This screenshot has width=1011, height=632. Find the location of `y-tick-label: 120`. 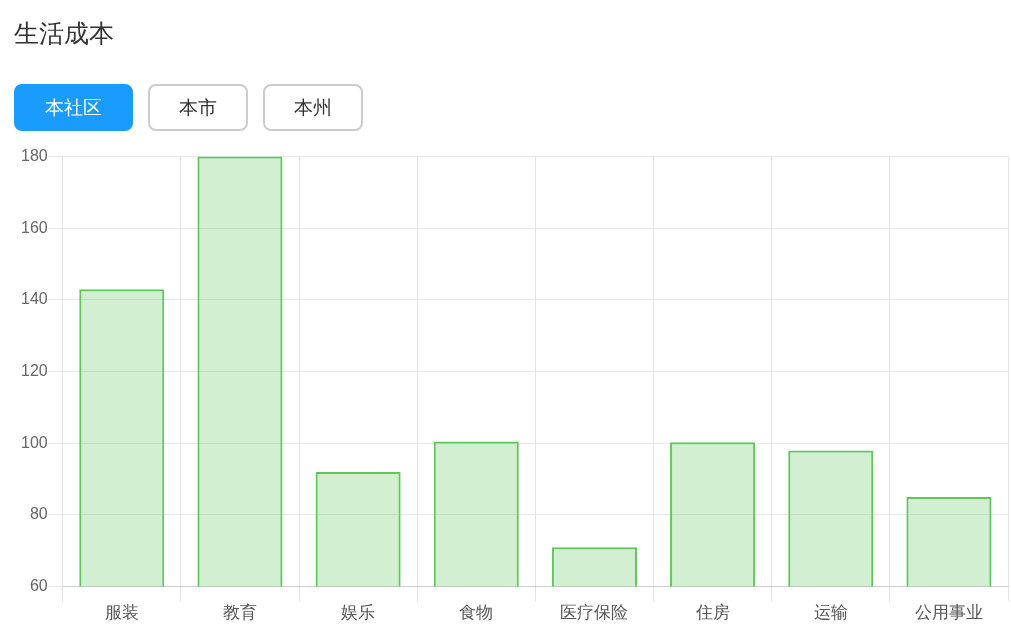

y-tick-label: 120 is located at coordinates (34, 371).